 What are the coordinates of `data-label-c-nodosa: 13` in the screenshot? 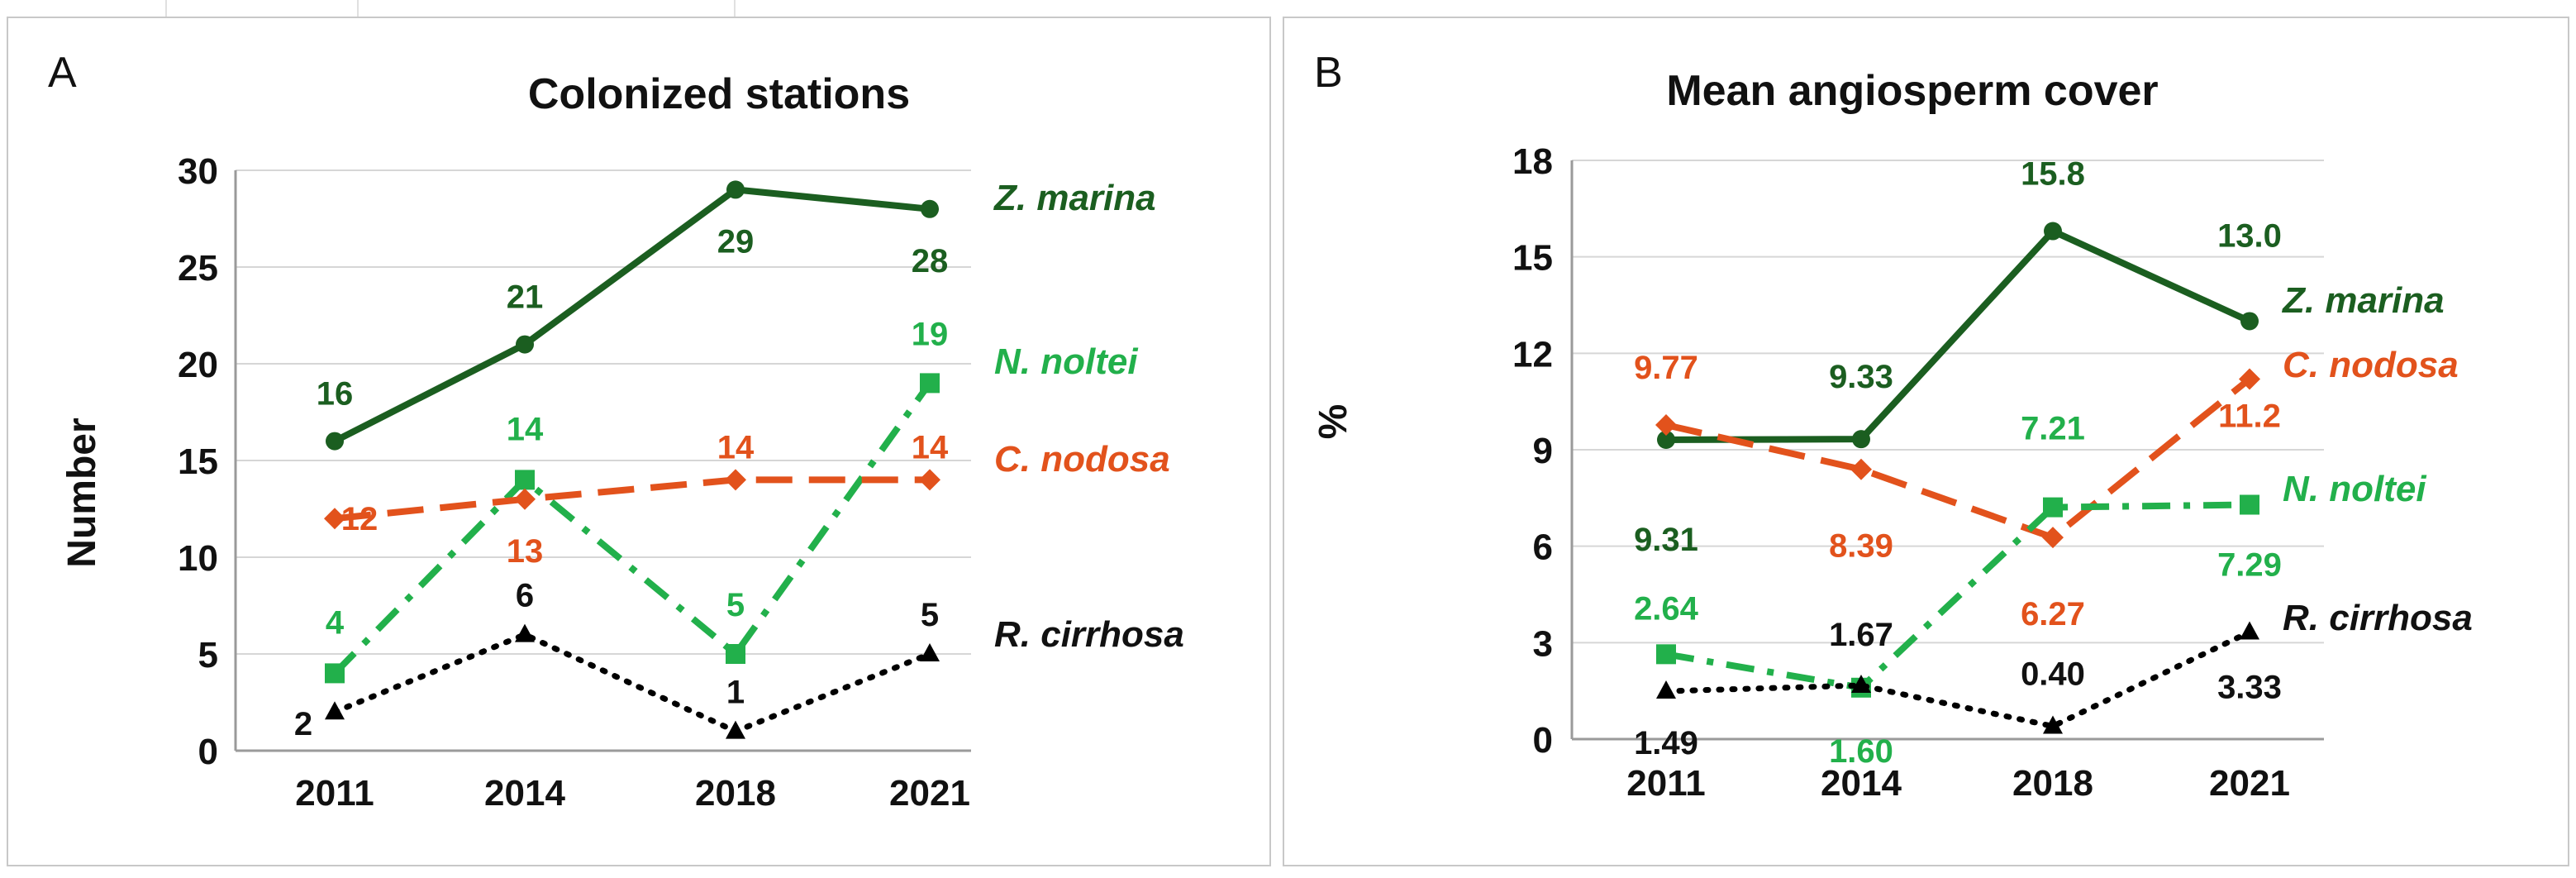 It's located at (525, 551).